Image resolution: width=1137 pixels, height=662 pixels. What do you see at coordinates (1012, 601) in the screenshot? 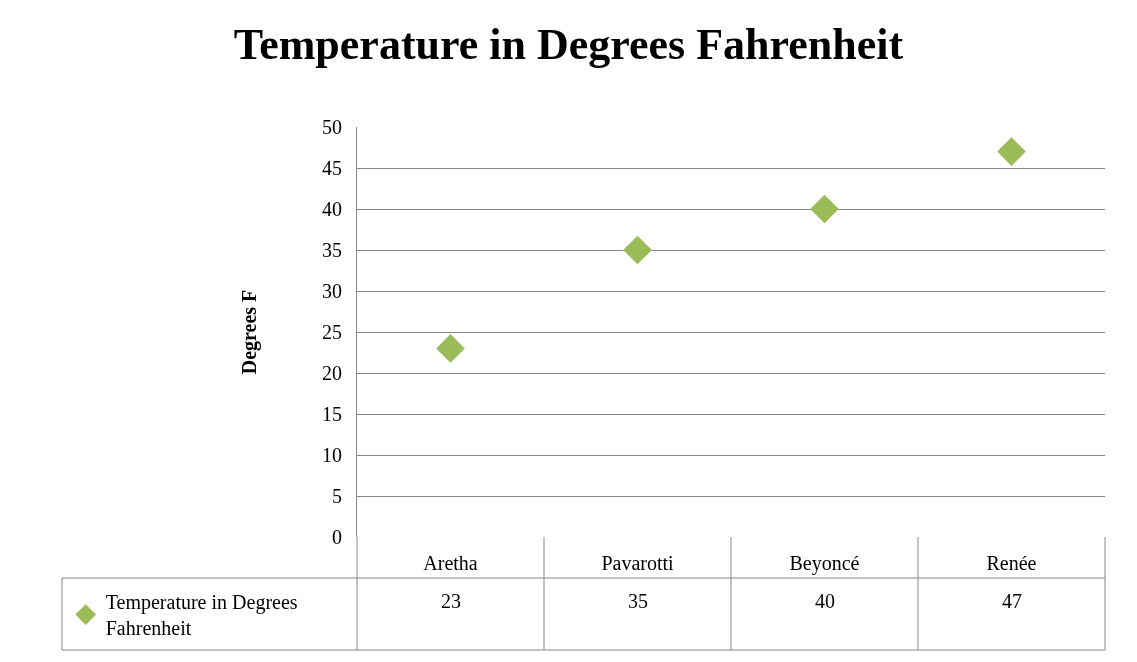
I see `data-label: 47` at bounding box center [1012, 601].